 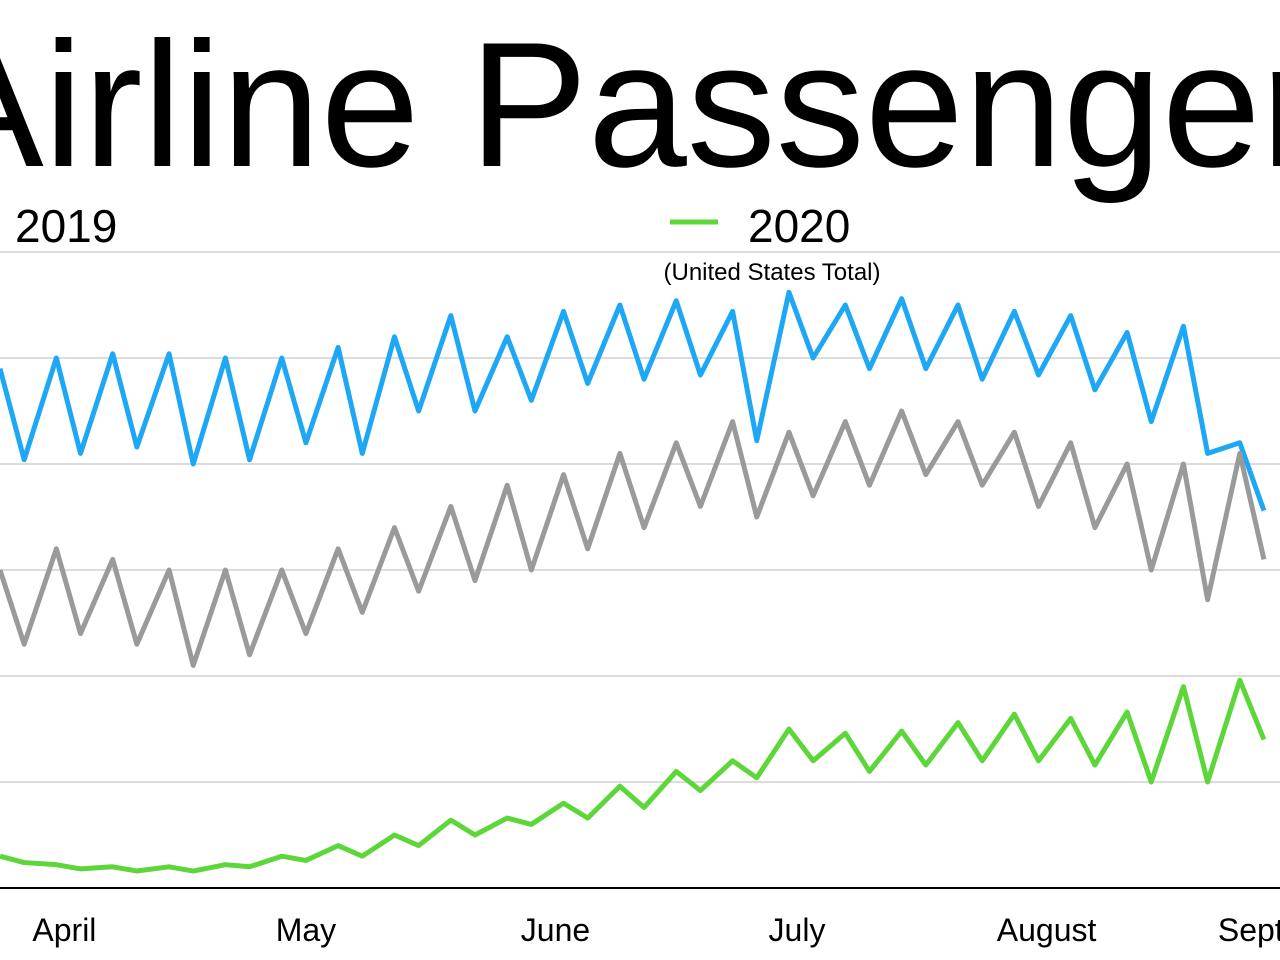 What do you see at coordinates (772, 272) in the screenshot?
I see `chart-subtitle: (United States Total)` at bounding box center [772, 272].